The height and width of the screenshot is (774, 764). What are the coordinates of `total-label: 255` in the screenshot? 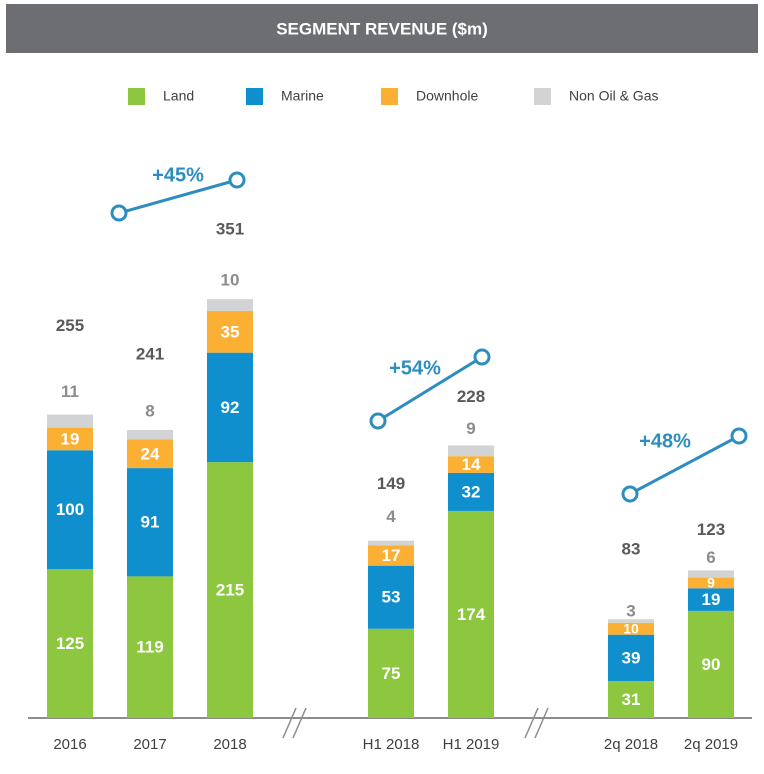 It's located at (70, 325).